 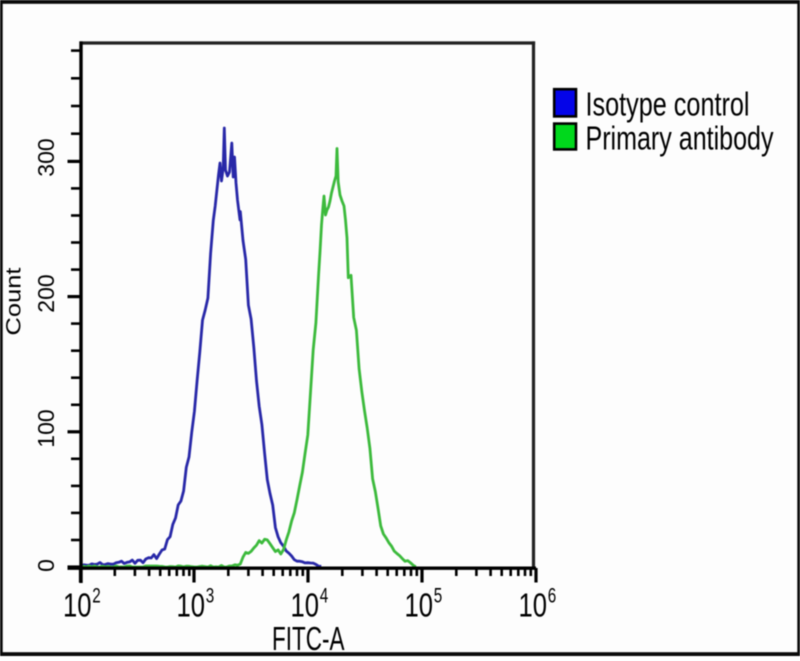 What do you see at coordinates (210, 596) in the screenshot?
I see `svg-text: 3` at bounding box center [210, 596].